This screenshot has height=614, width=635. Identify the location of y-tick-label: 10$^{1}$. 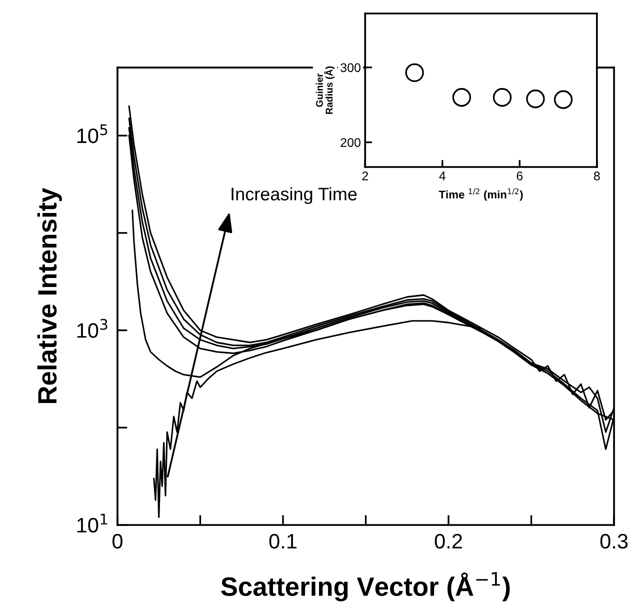
(92, 523).